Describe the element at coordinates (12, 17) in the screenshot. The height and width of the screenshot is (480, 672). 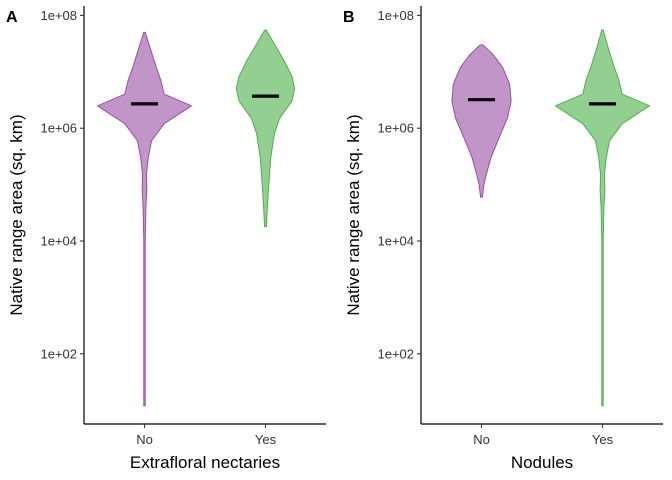
I see `panel-tag: A` at that location.